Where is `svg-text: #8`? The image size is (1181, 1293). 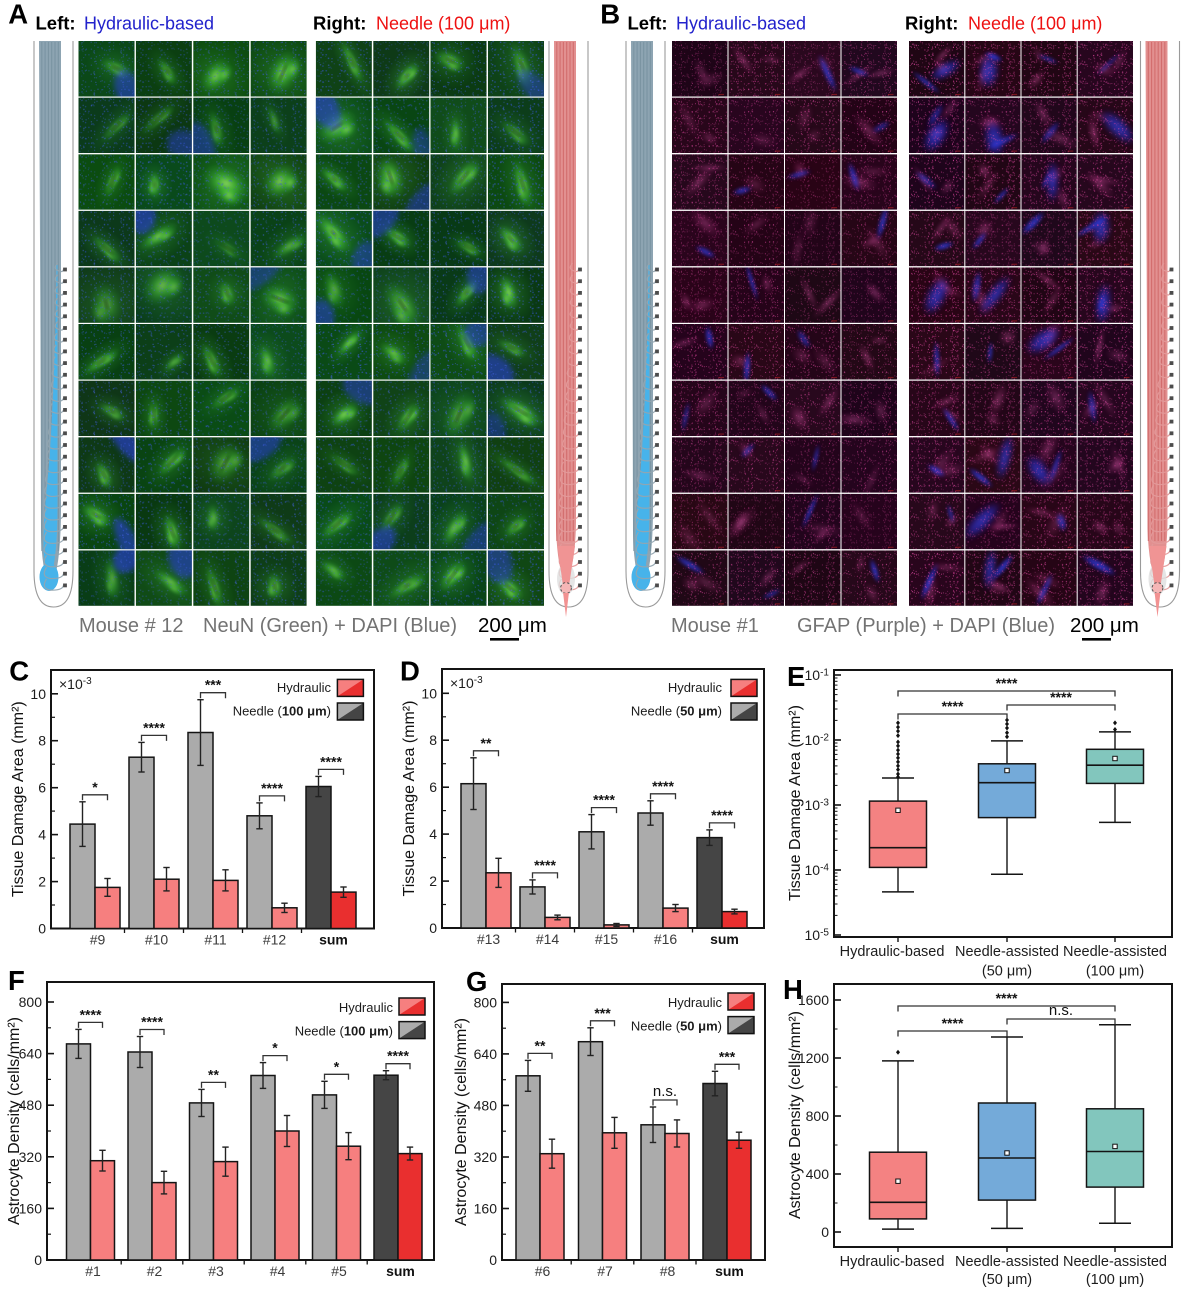
svg-text: #8 is located at coordinates (668, 1271).